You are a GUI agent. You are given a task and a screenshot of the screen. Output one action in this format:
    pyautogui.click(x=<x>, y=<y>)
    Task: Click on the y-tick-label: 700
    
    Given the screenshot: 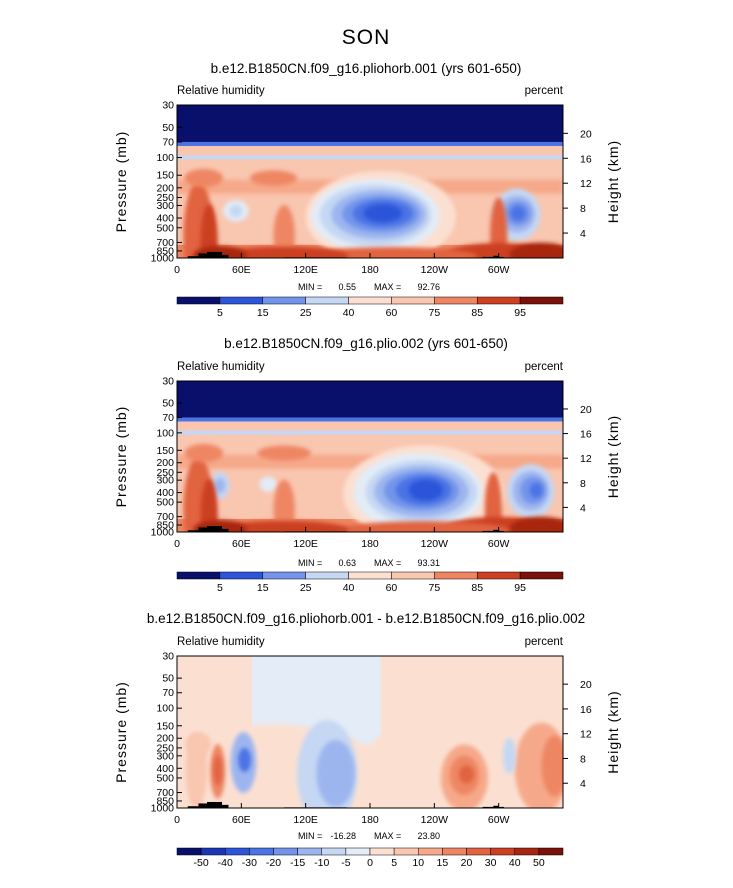 What is the action you would take?
    pyautogui.click(x=165, y=517)
    